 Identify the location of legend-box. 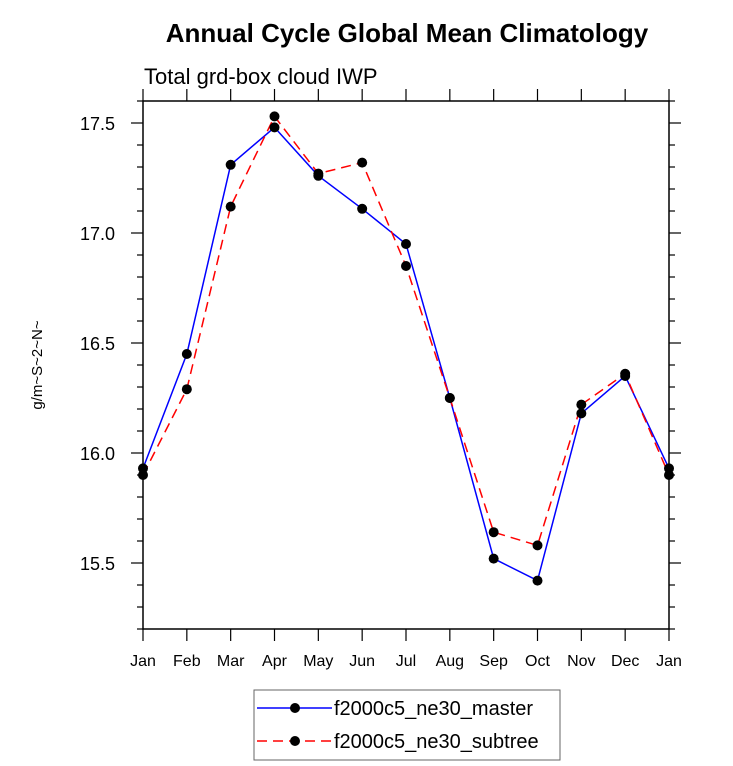
(407, 725).